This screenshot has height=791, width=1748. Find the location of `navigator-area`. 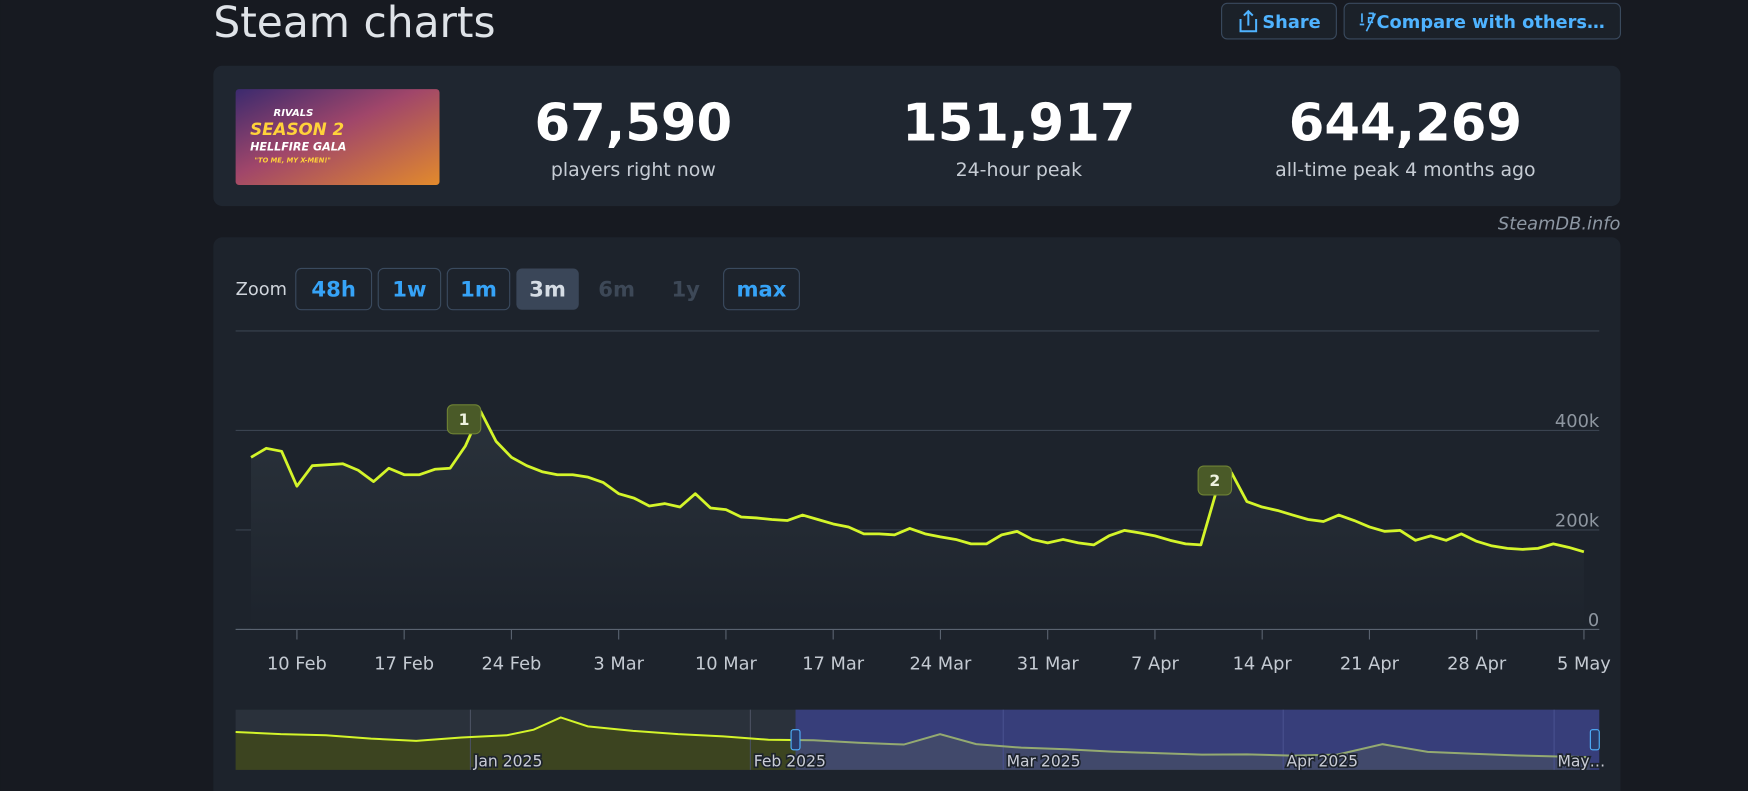

navigator-area is located at coordinates (913, 743).